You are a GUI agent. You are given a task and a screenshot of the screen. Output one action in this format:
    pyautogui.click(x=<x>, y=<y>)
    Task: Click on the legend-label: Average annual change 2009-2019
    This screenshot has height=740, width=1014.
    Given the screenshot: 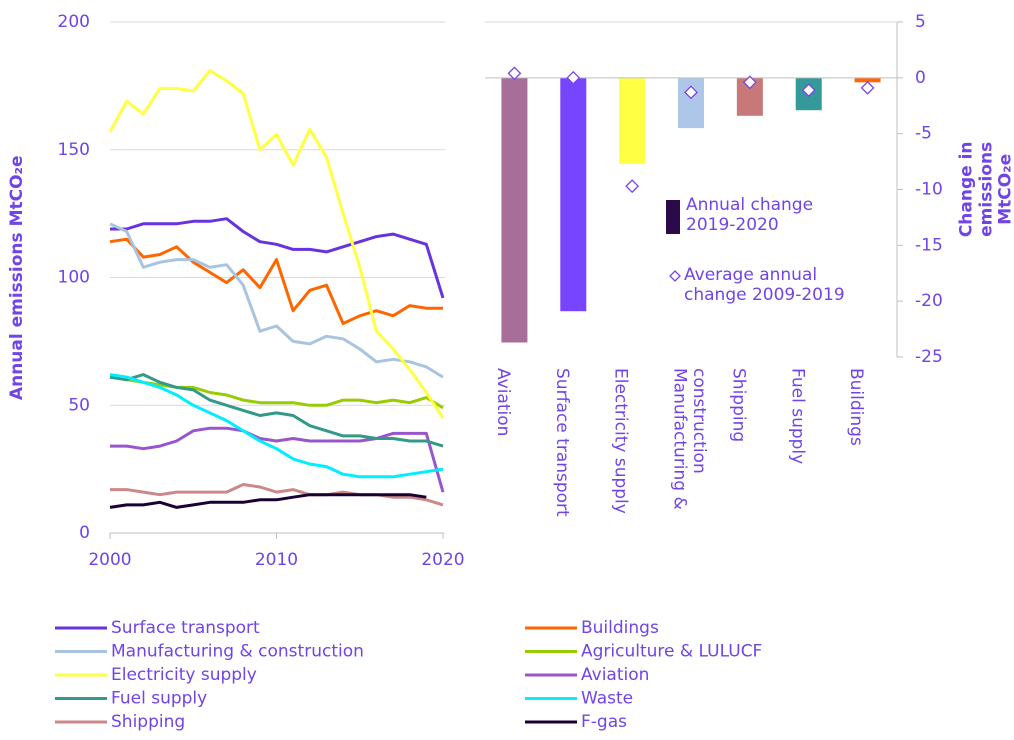 What is the action you would take?
    pyautogui.click(x=764, y=285)
    